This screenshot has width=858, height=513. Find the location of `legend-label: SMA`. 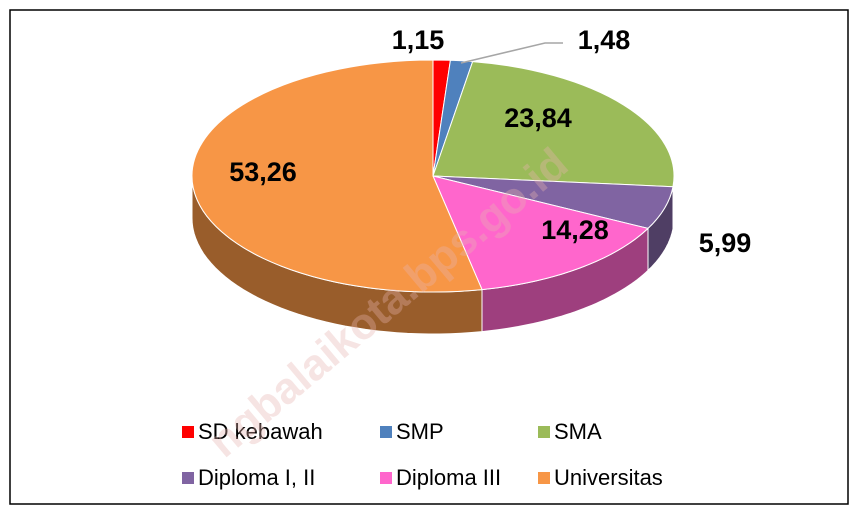

legend-label: SMA is located at coordinates (578, 431).